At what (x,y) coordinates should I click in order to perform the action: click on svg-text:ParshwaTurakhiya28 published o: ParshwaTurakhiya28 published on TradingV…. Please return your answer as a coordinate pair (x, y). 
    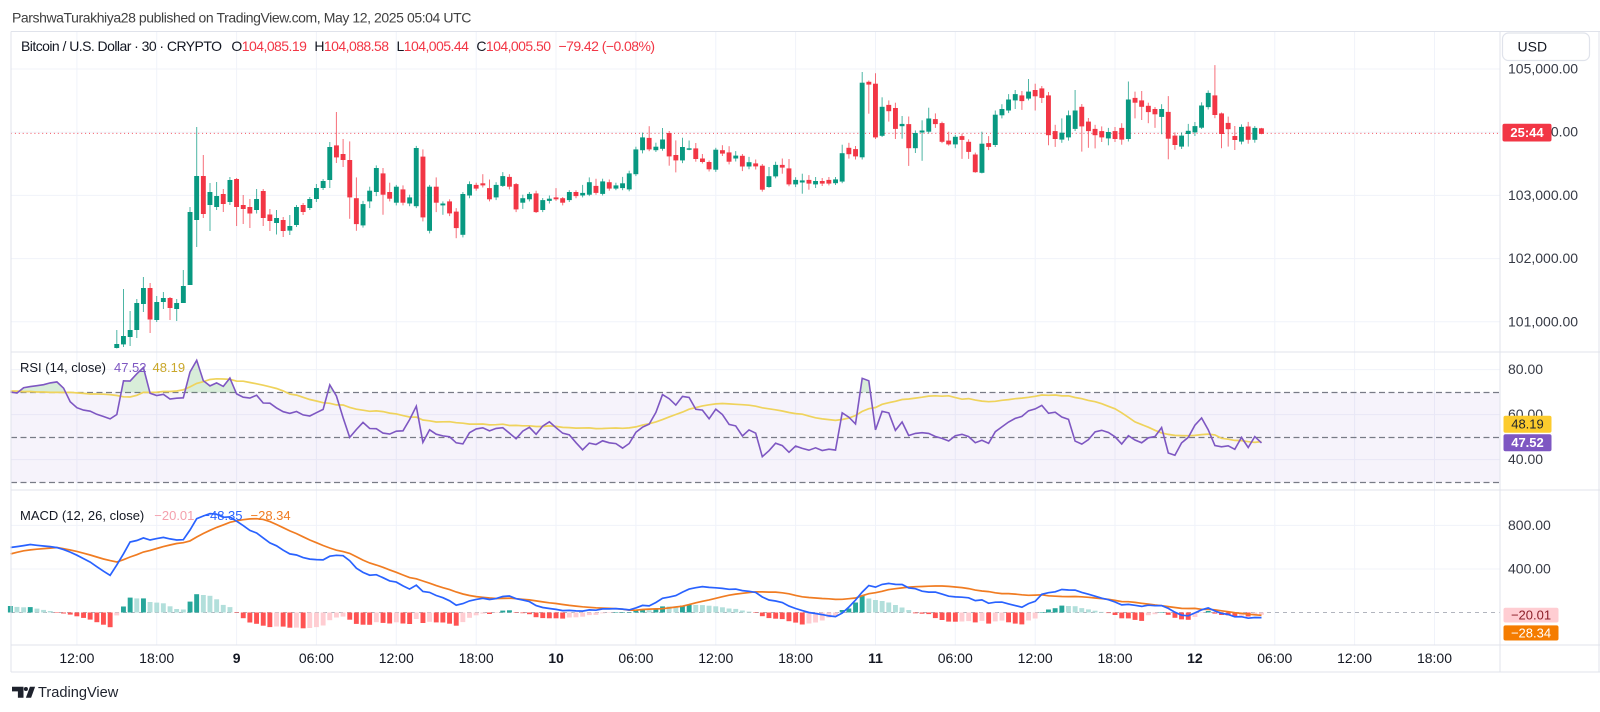
    Looking at the image, I should click on (241, 18).